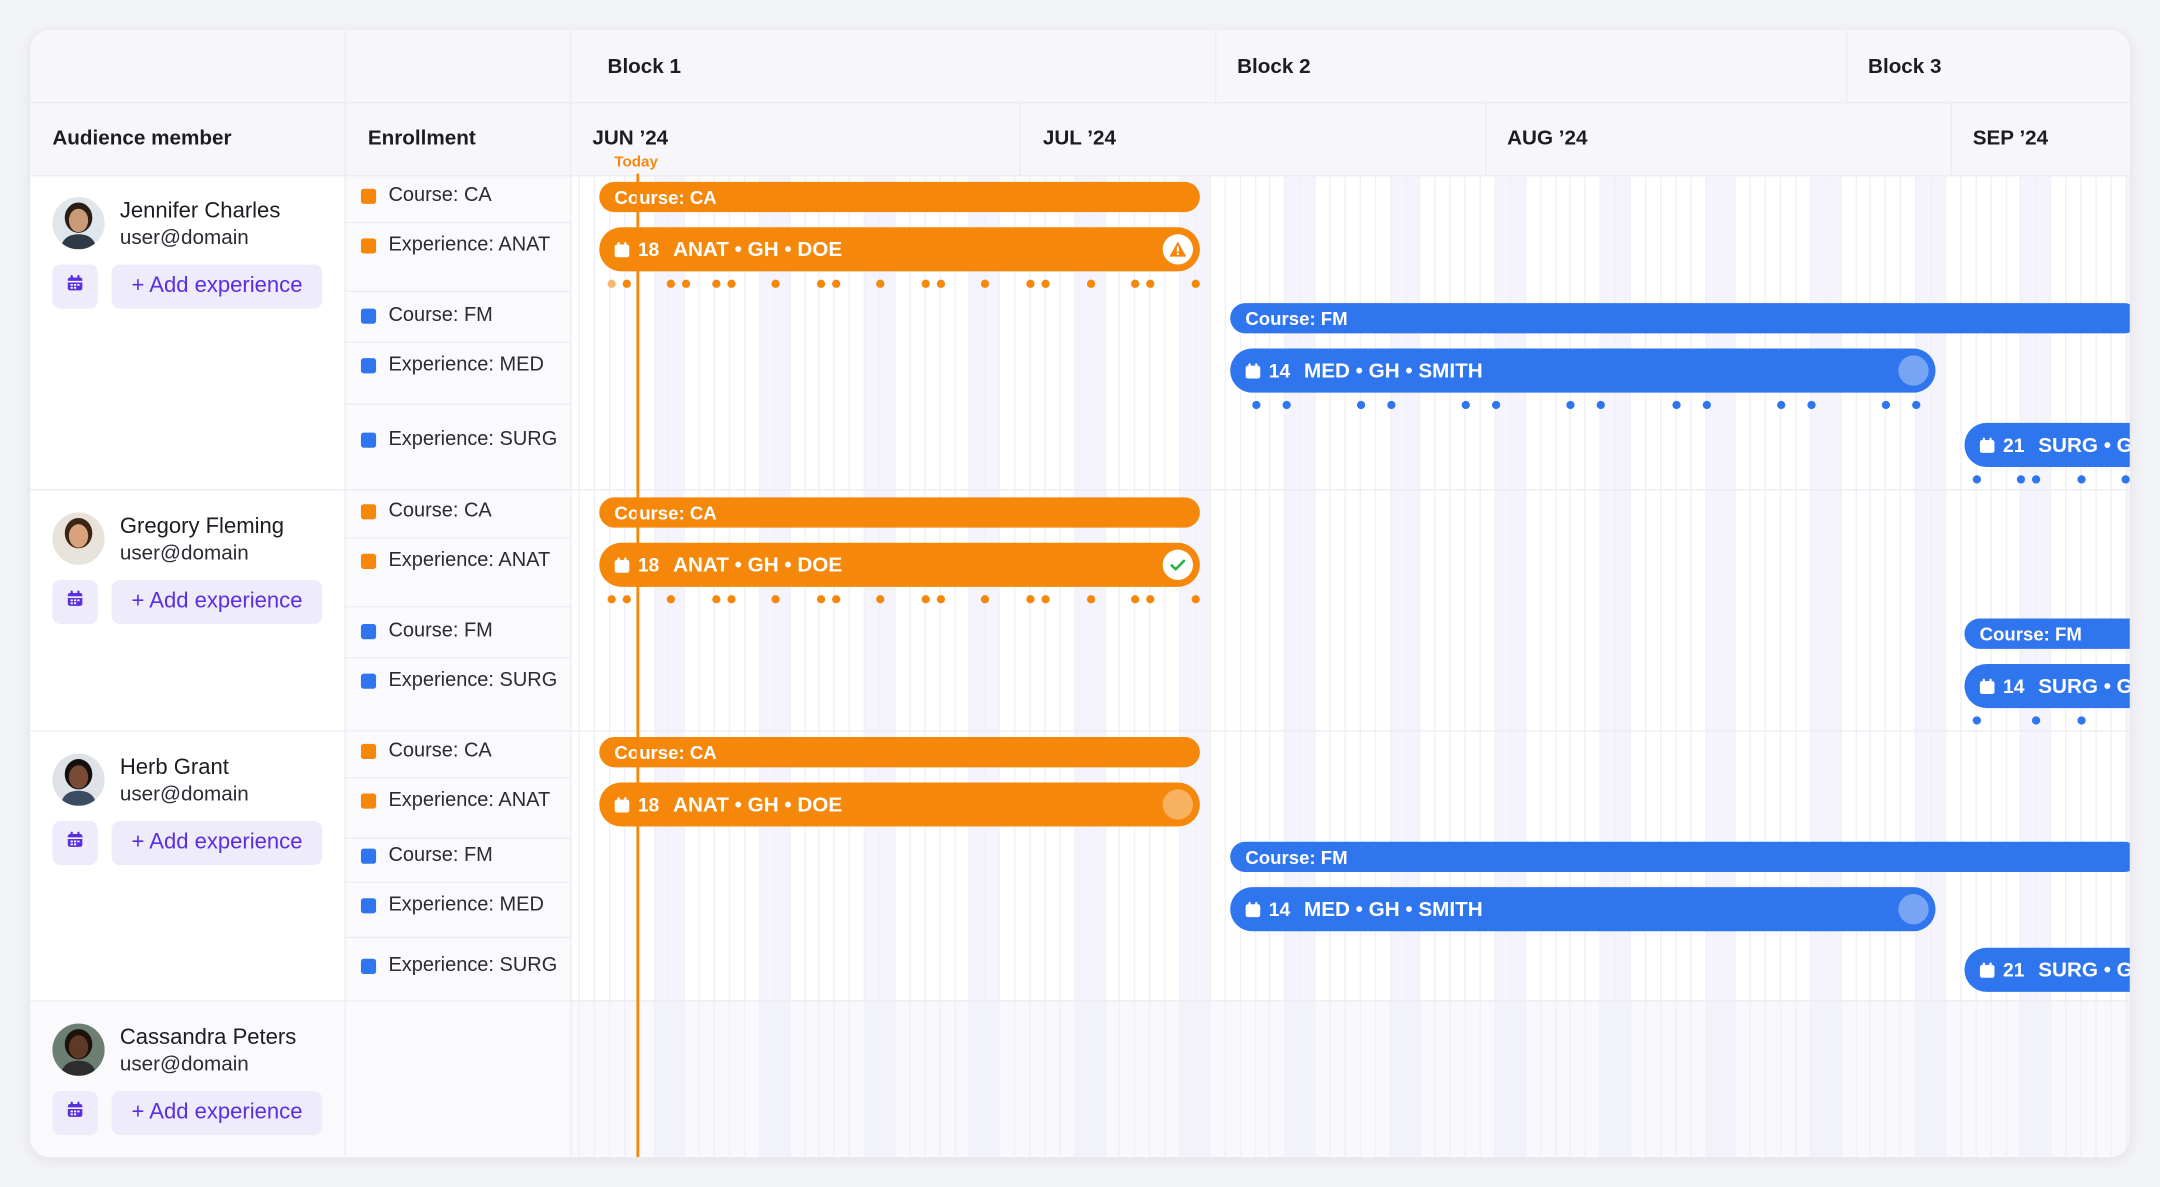 Image resolution: width=2160 pixels, height=1187 pixels. Describe the element at coordinates (1583, 909) in the screenshot. I see `experience-bar: 14 MED • GH • SMITH` at that location.